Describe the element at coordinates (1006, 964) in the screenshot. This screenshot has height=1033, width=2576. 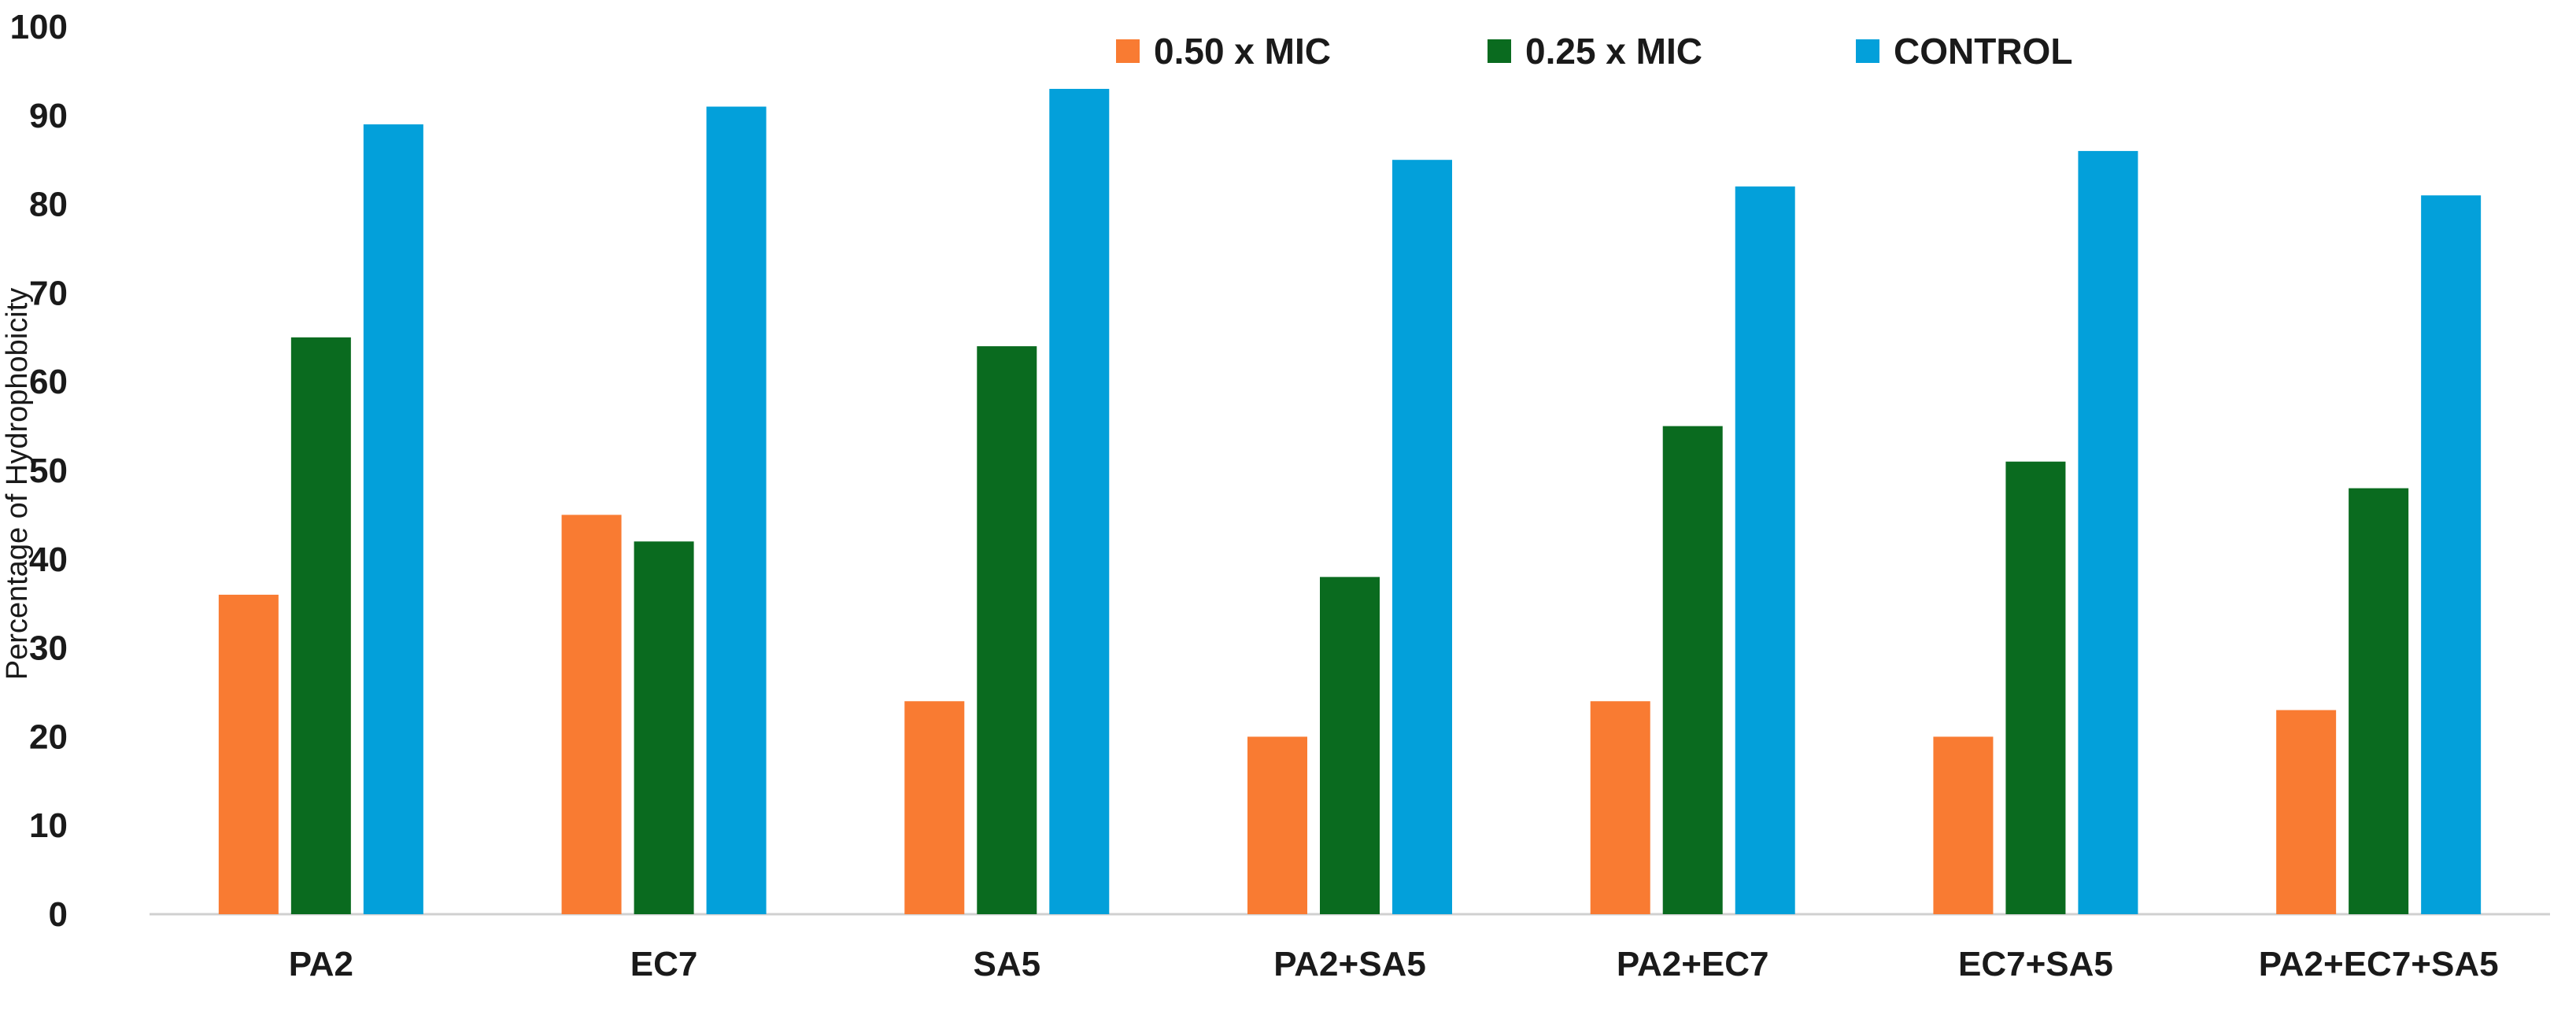
I see `x-tick-label: SA5` at that location.